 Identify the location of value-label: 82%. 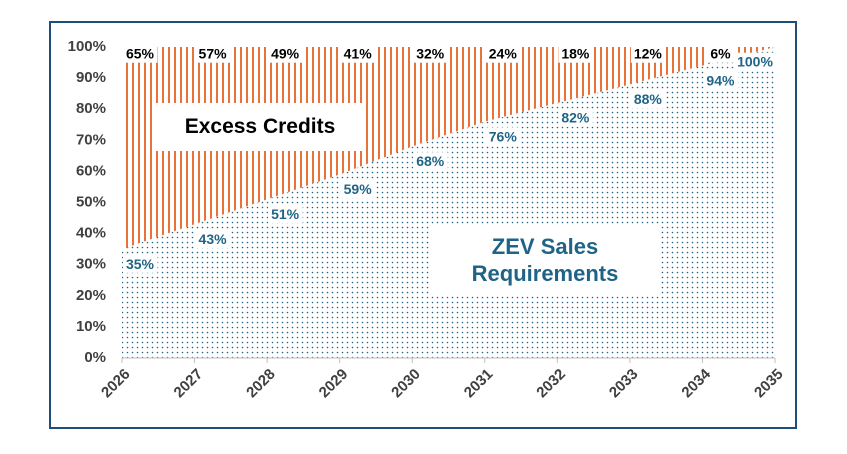
(575, 118).